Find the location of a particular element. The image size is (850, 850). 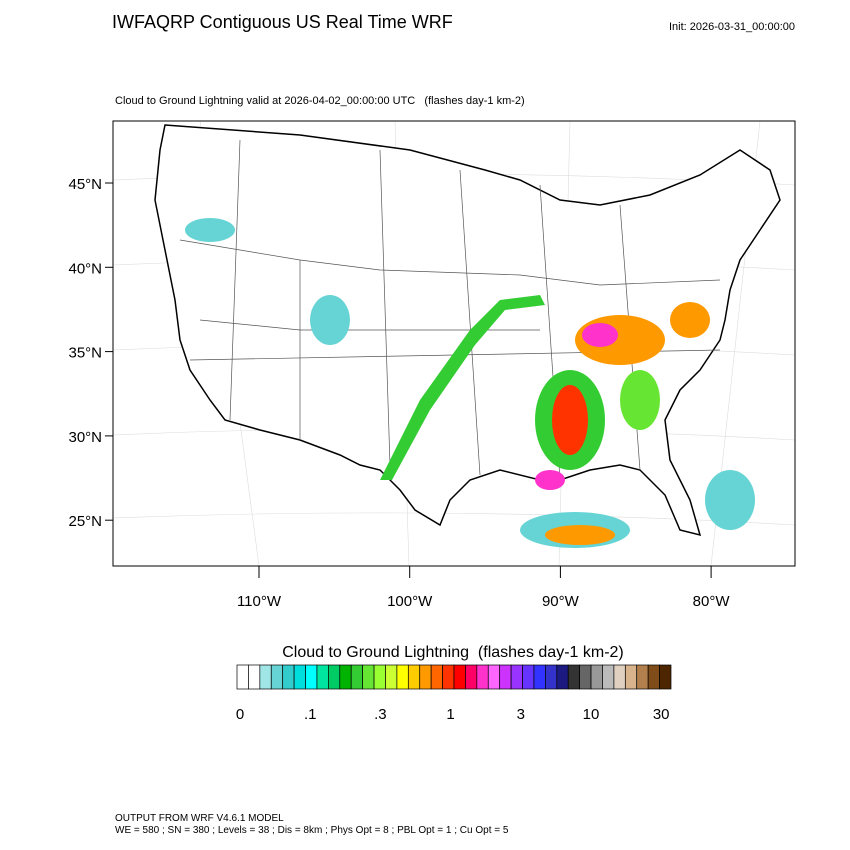

colorbar-label: .3 is located at coordinates (380, 714).